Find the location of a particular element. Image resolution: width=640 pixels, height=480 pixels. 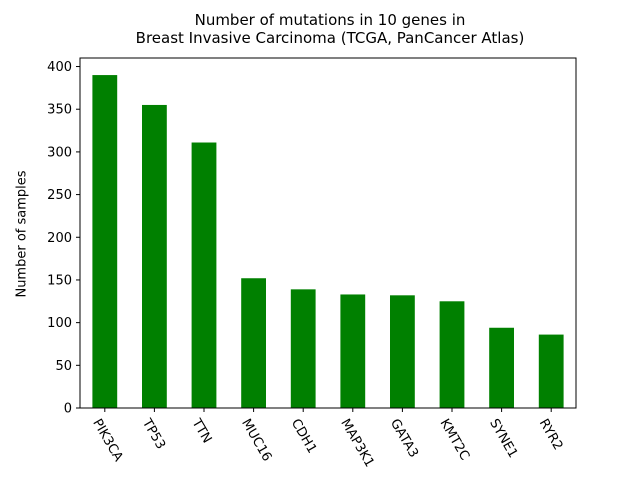

x-tick-label: SYNE1 is located at coordinates (503, 439).